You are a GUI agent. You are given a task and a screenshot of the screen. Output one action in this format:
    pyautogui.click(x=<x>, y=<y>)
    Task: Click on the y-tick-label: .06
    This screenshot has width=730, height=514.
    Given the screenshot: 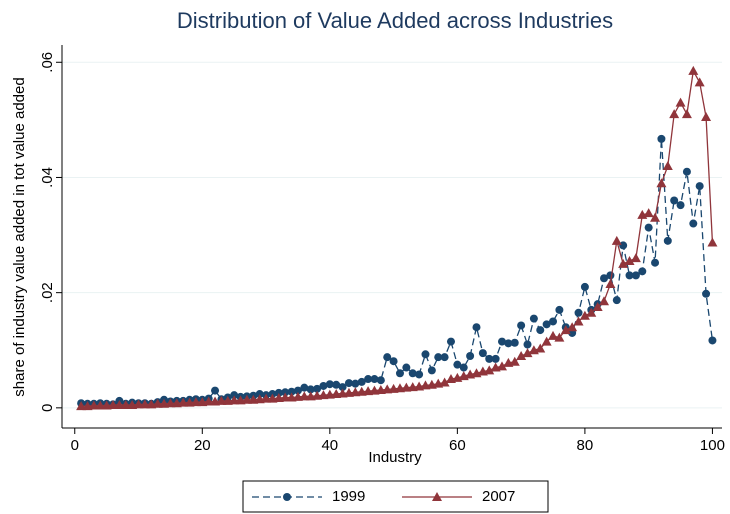 What is the action you would take?
    pyautogui.click(x=47, y=62)
    